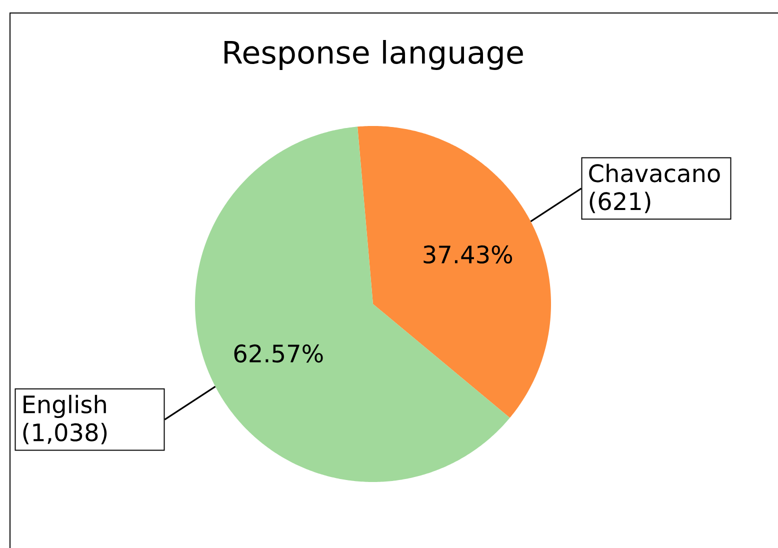  I want to click on data-label: 62.57%, so click(278, 353).